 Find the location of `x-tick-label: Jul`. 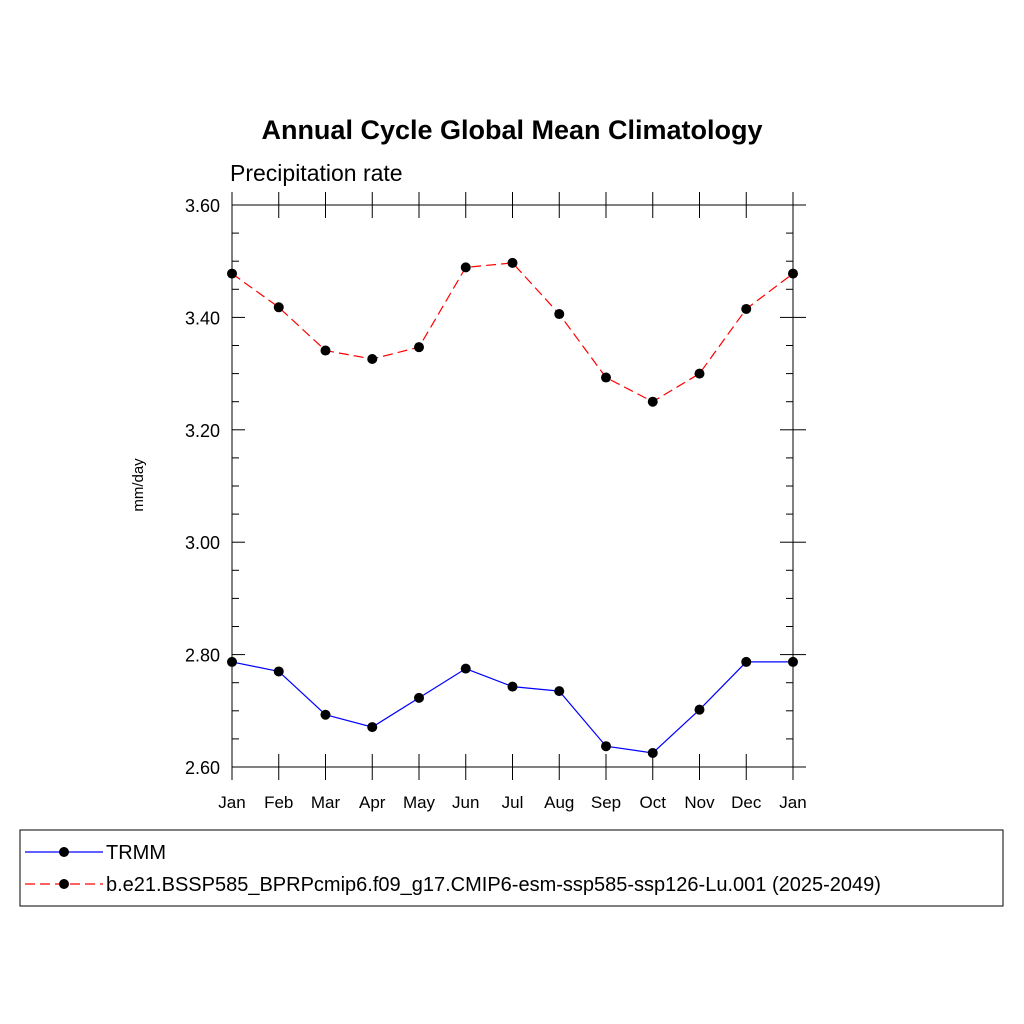

x-tick-label: Jul is located at coordinates (513, 802).